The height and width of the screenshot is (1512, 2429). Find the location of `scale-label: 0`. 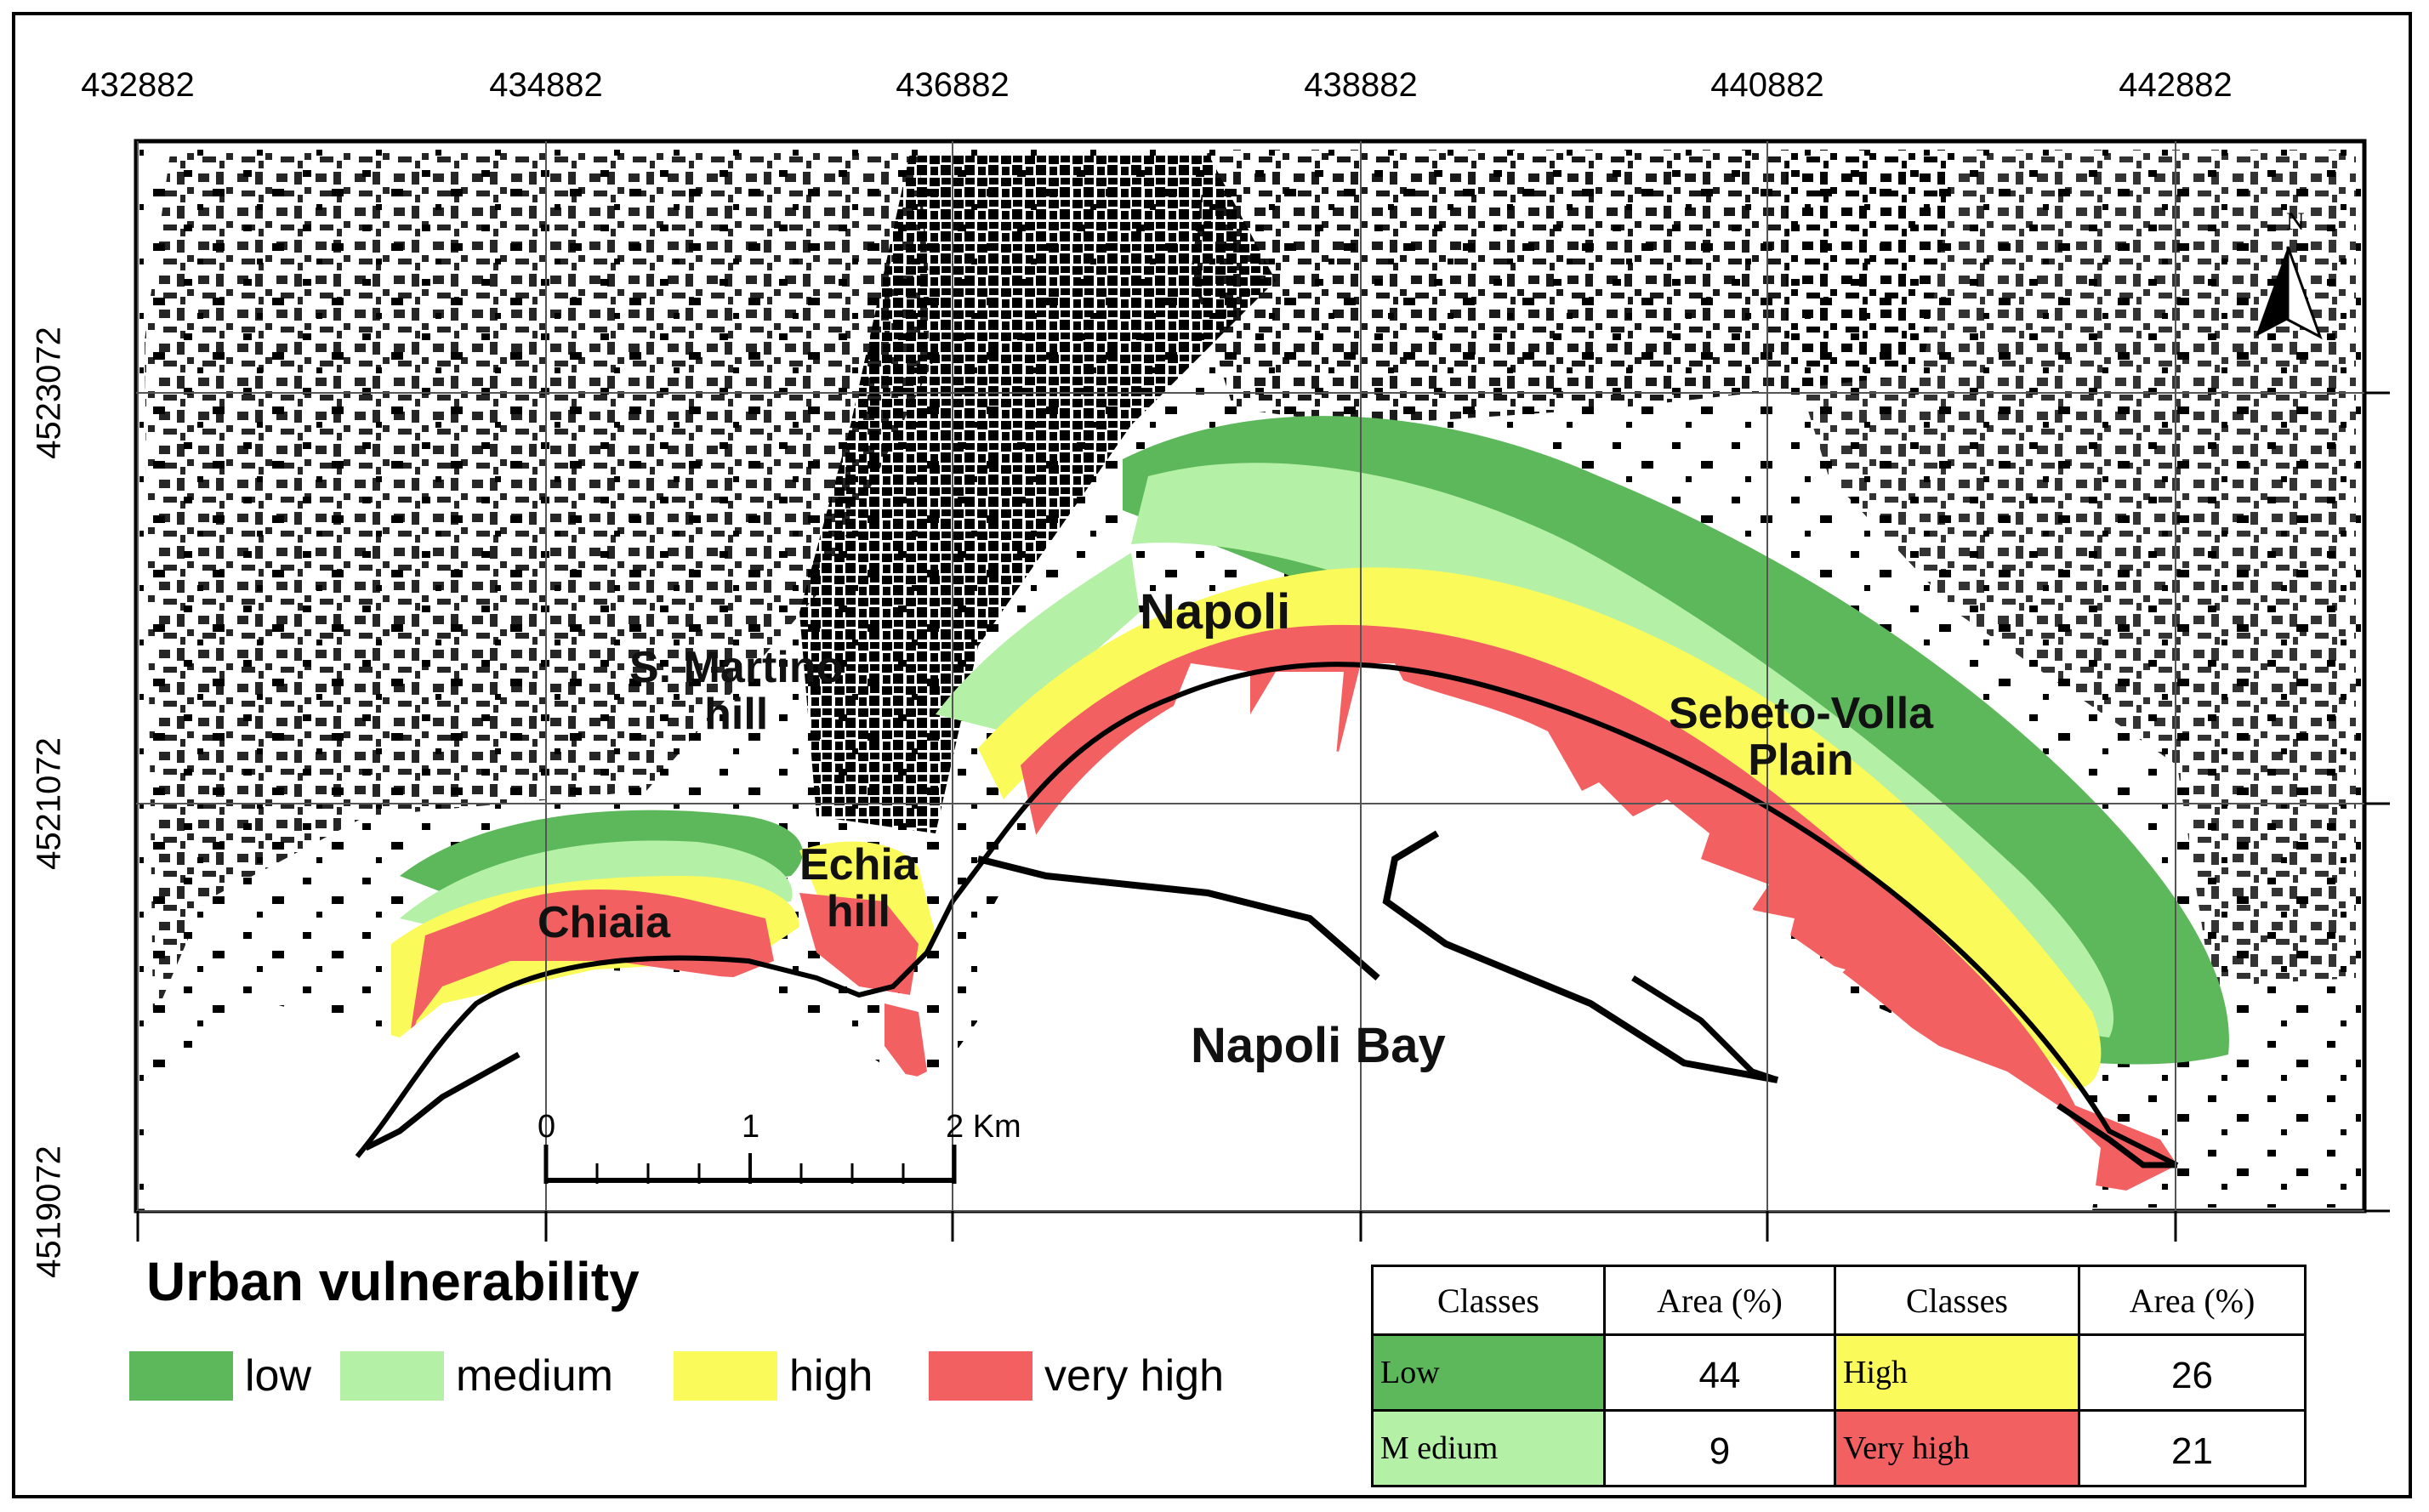

scale-label: 0 is located at coordinates (547, 1127).